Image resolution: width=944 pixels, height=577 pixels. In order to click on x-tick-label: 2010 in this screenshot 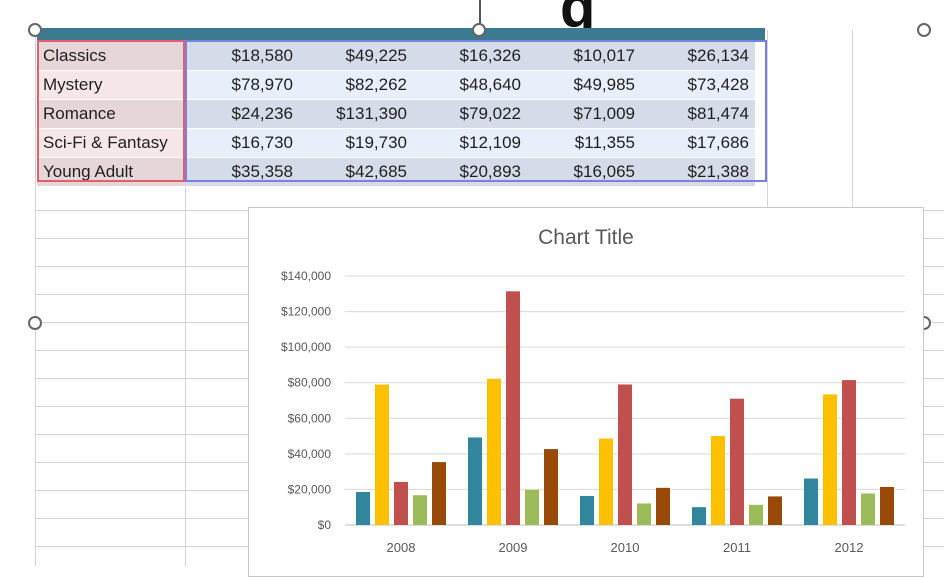, I will do `click(625, 547)`.